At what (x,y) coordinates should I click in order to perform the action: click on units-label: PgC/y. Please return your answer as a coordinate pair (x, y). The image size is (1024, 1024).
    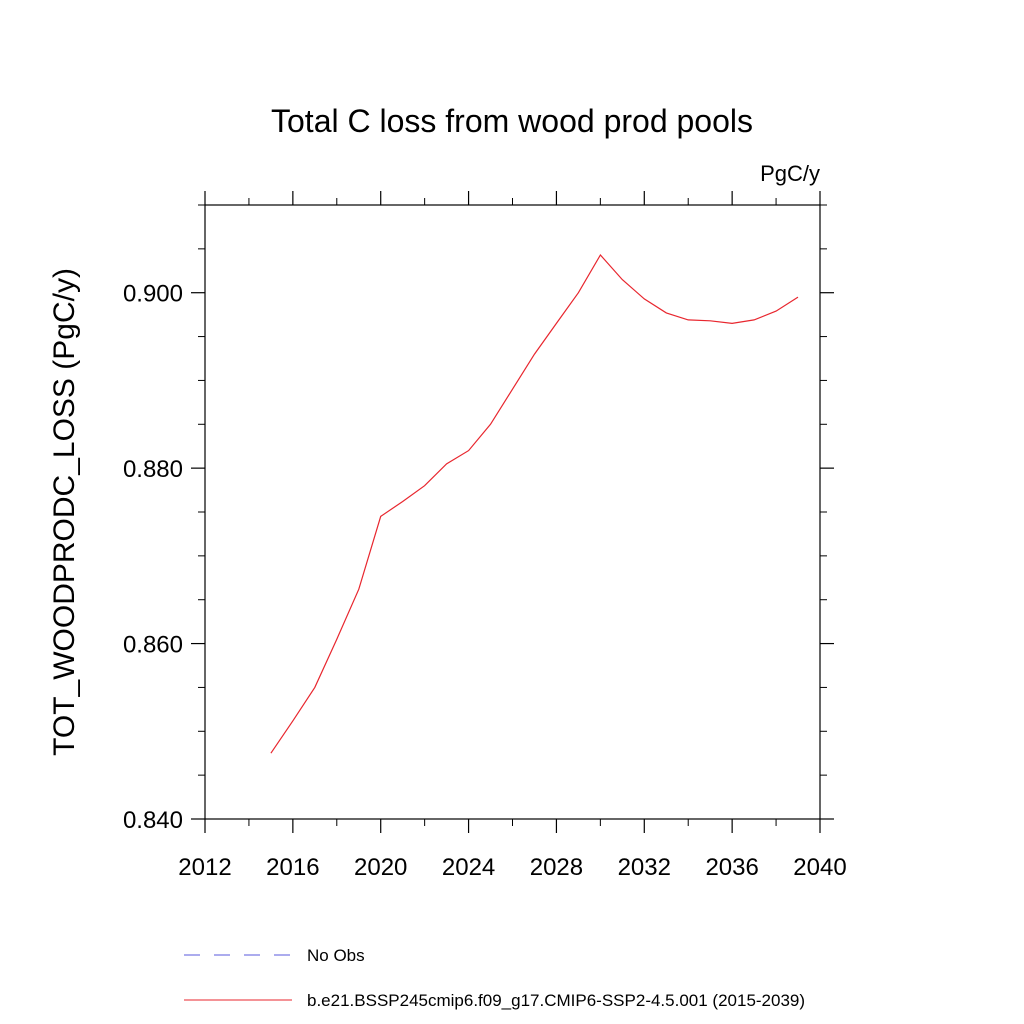
    Looking at the image, I should click on (790, 173).